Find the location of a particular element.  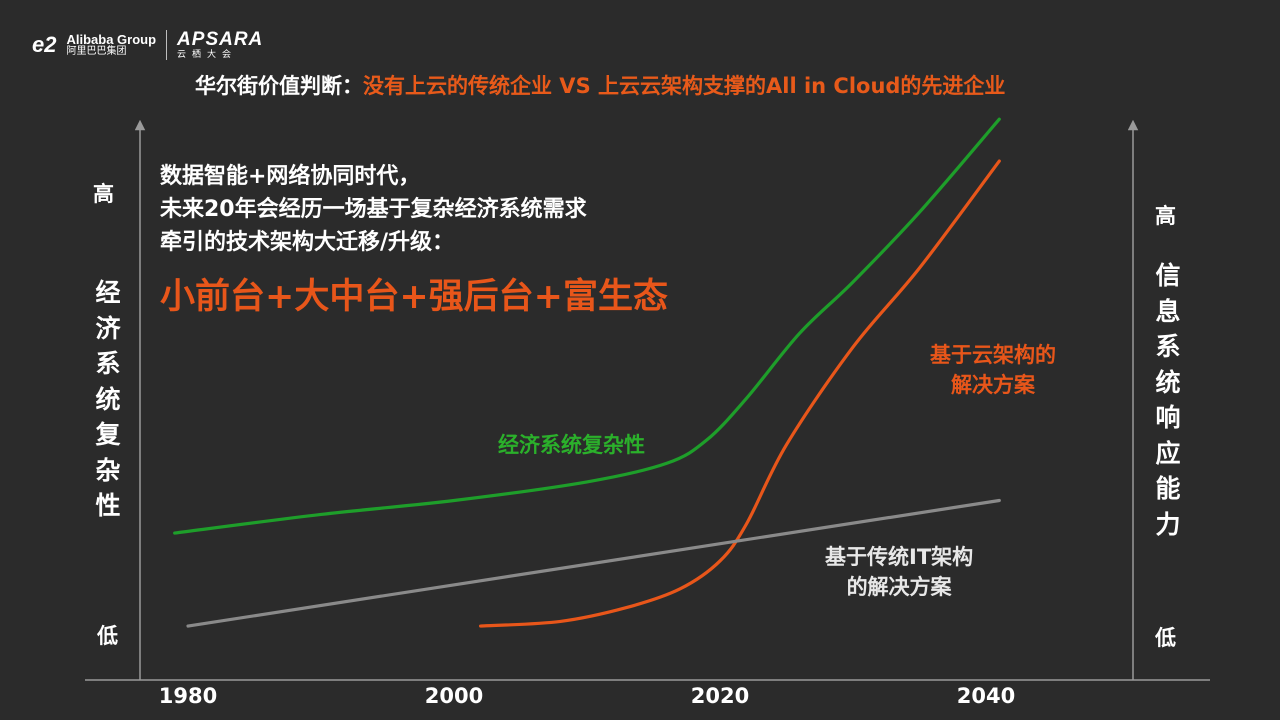

right-axis-label: 信息系统响应能力 is located at coordinates (1168, 400).